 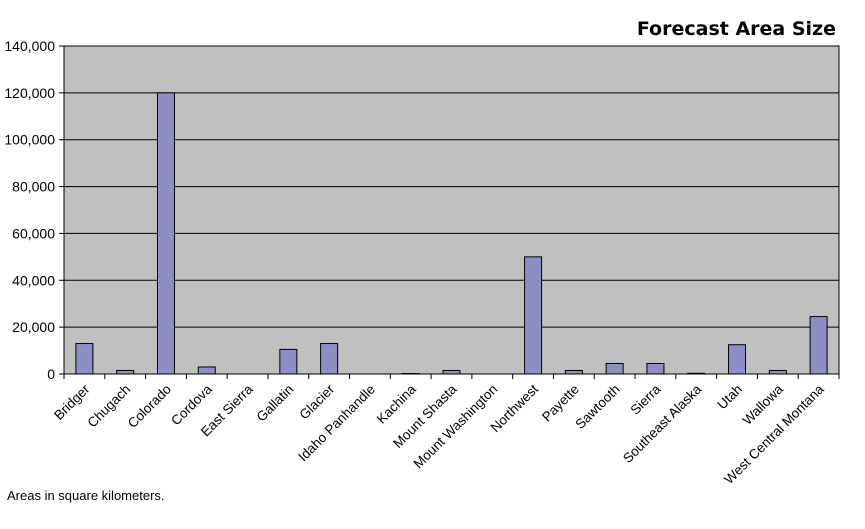 I want to click on y-tick-label: 80,000, so click(x=33, y=187).